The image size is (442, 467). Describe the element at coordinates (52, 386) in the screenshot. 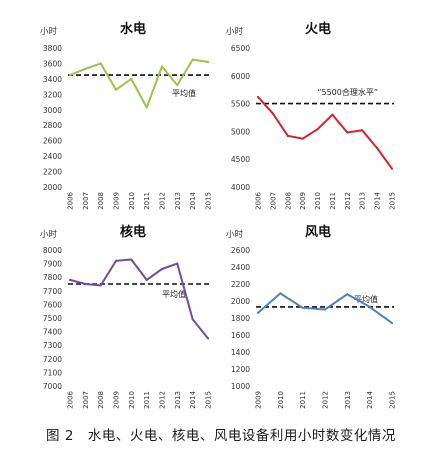

I see `y-tick-label: 7000` at that location.